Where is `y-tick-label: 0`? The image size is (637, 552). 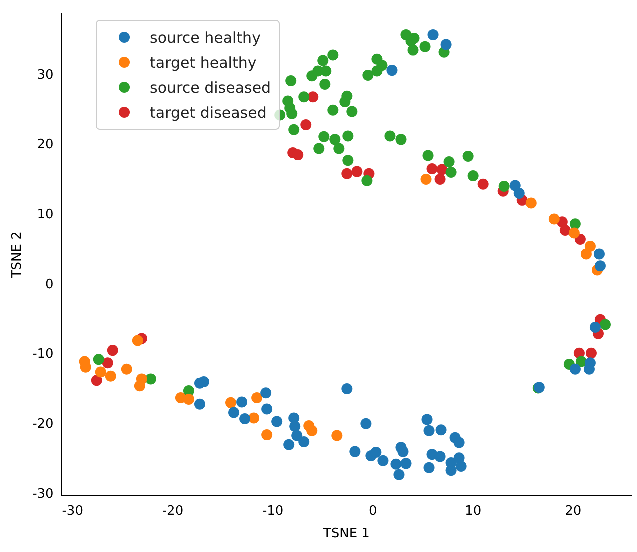 y-tick-label: 0 is located at coordinates (50, 284).